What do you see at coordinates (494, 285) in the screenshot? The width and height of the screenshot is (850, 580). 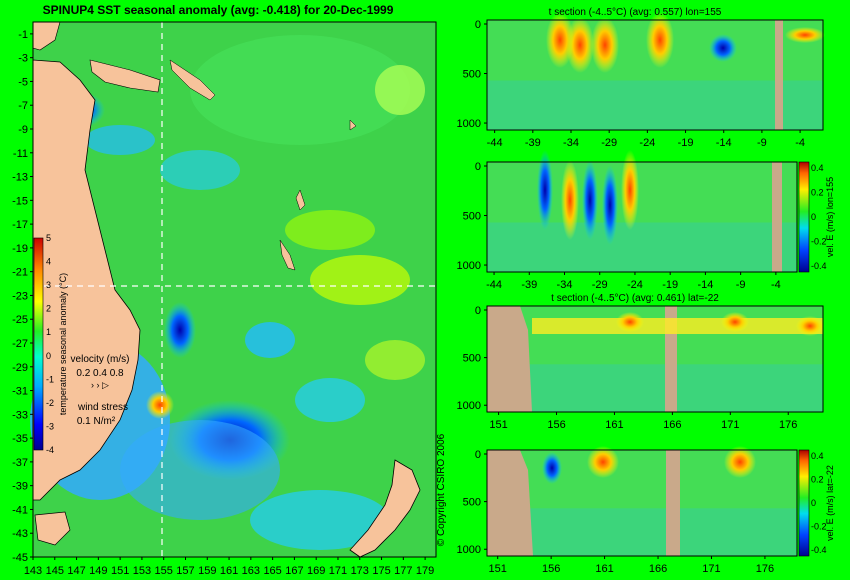 I see `section-xtick-label: -44` at bounding box center [494, 285].